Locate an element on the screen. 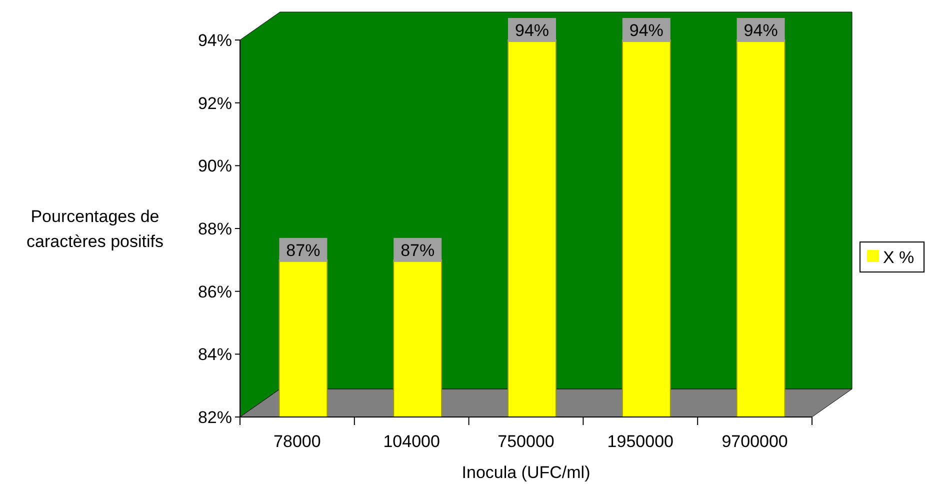 Image resolution: width=925 pixels, height=486 pixels. y-tick-label: 94% is located at coordinates (215, 40).